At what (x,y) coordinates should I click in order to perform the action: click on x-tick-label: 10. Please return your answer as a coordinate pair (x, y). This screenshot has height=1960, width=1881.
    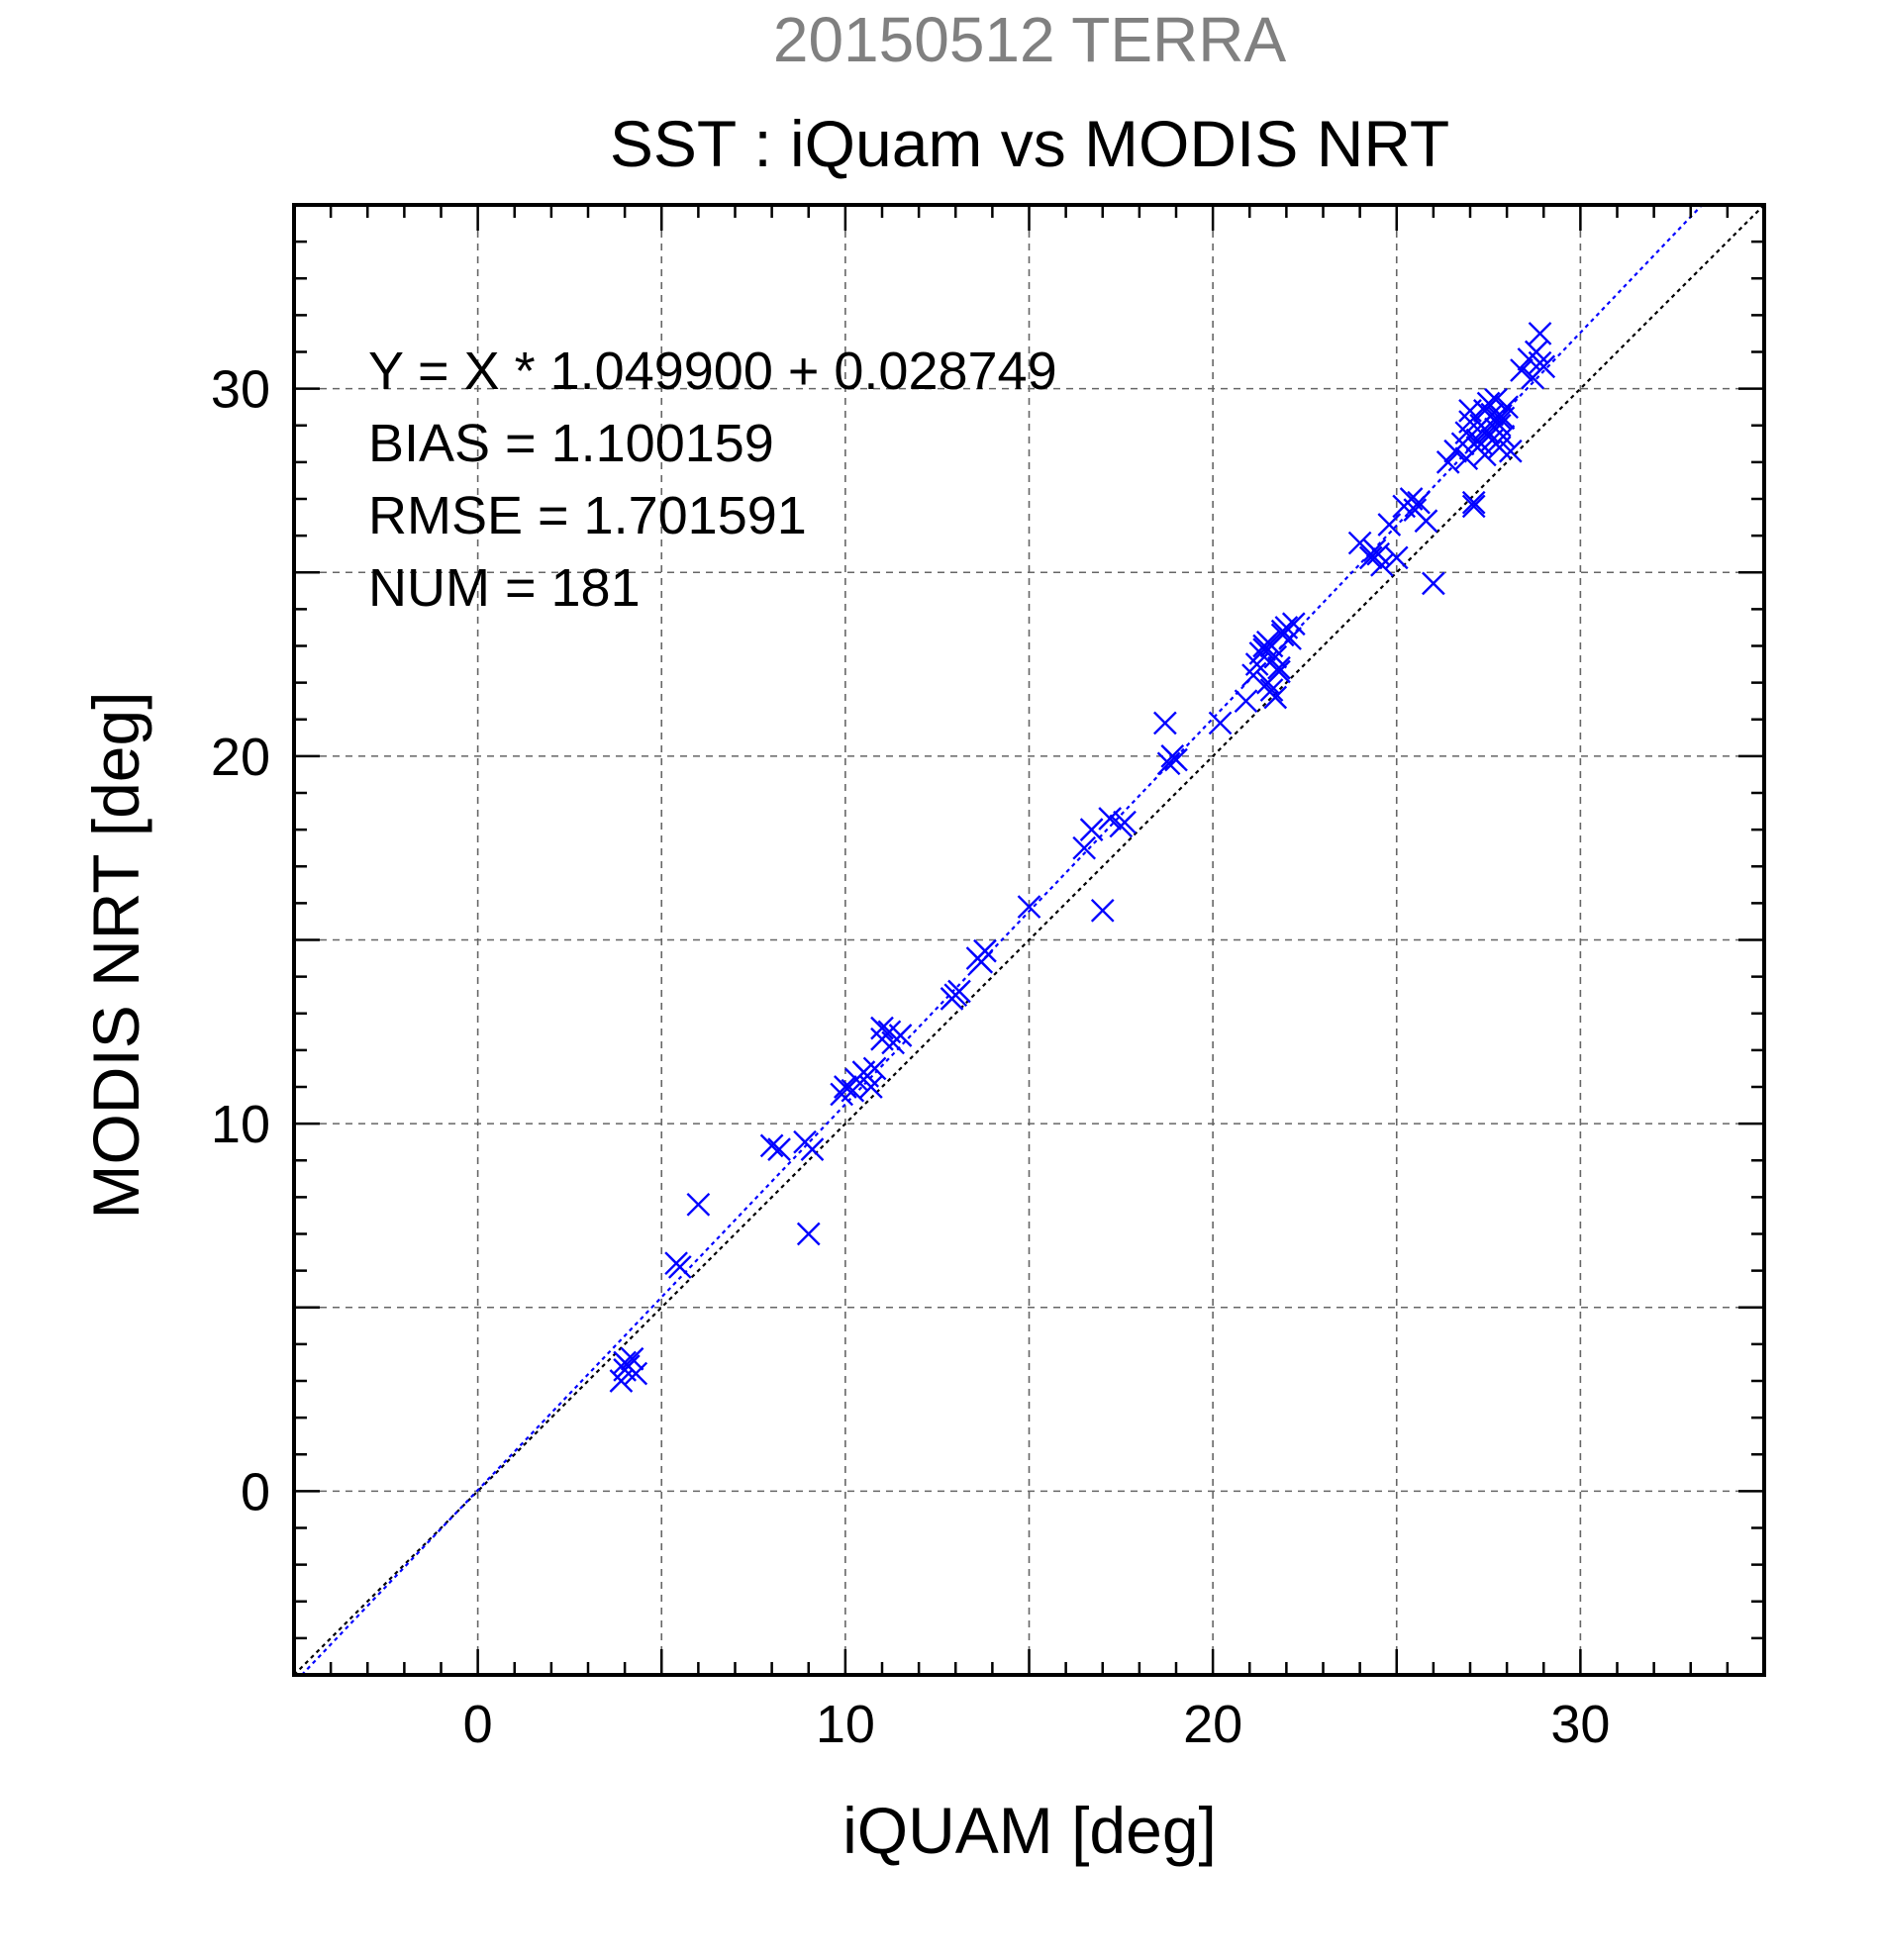
    Looking at the image, I should click on (845, 1724).